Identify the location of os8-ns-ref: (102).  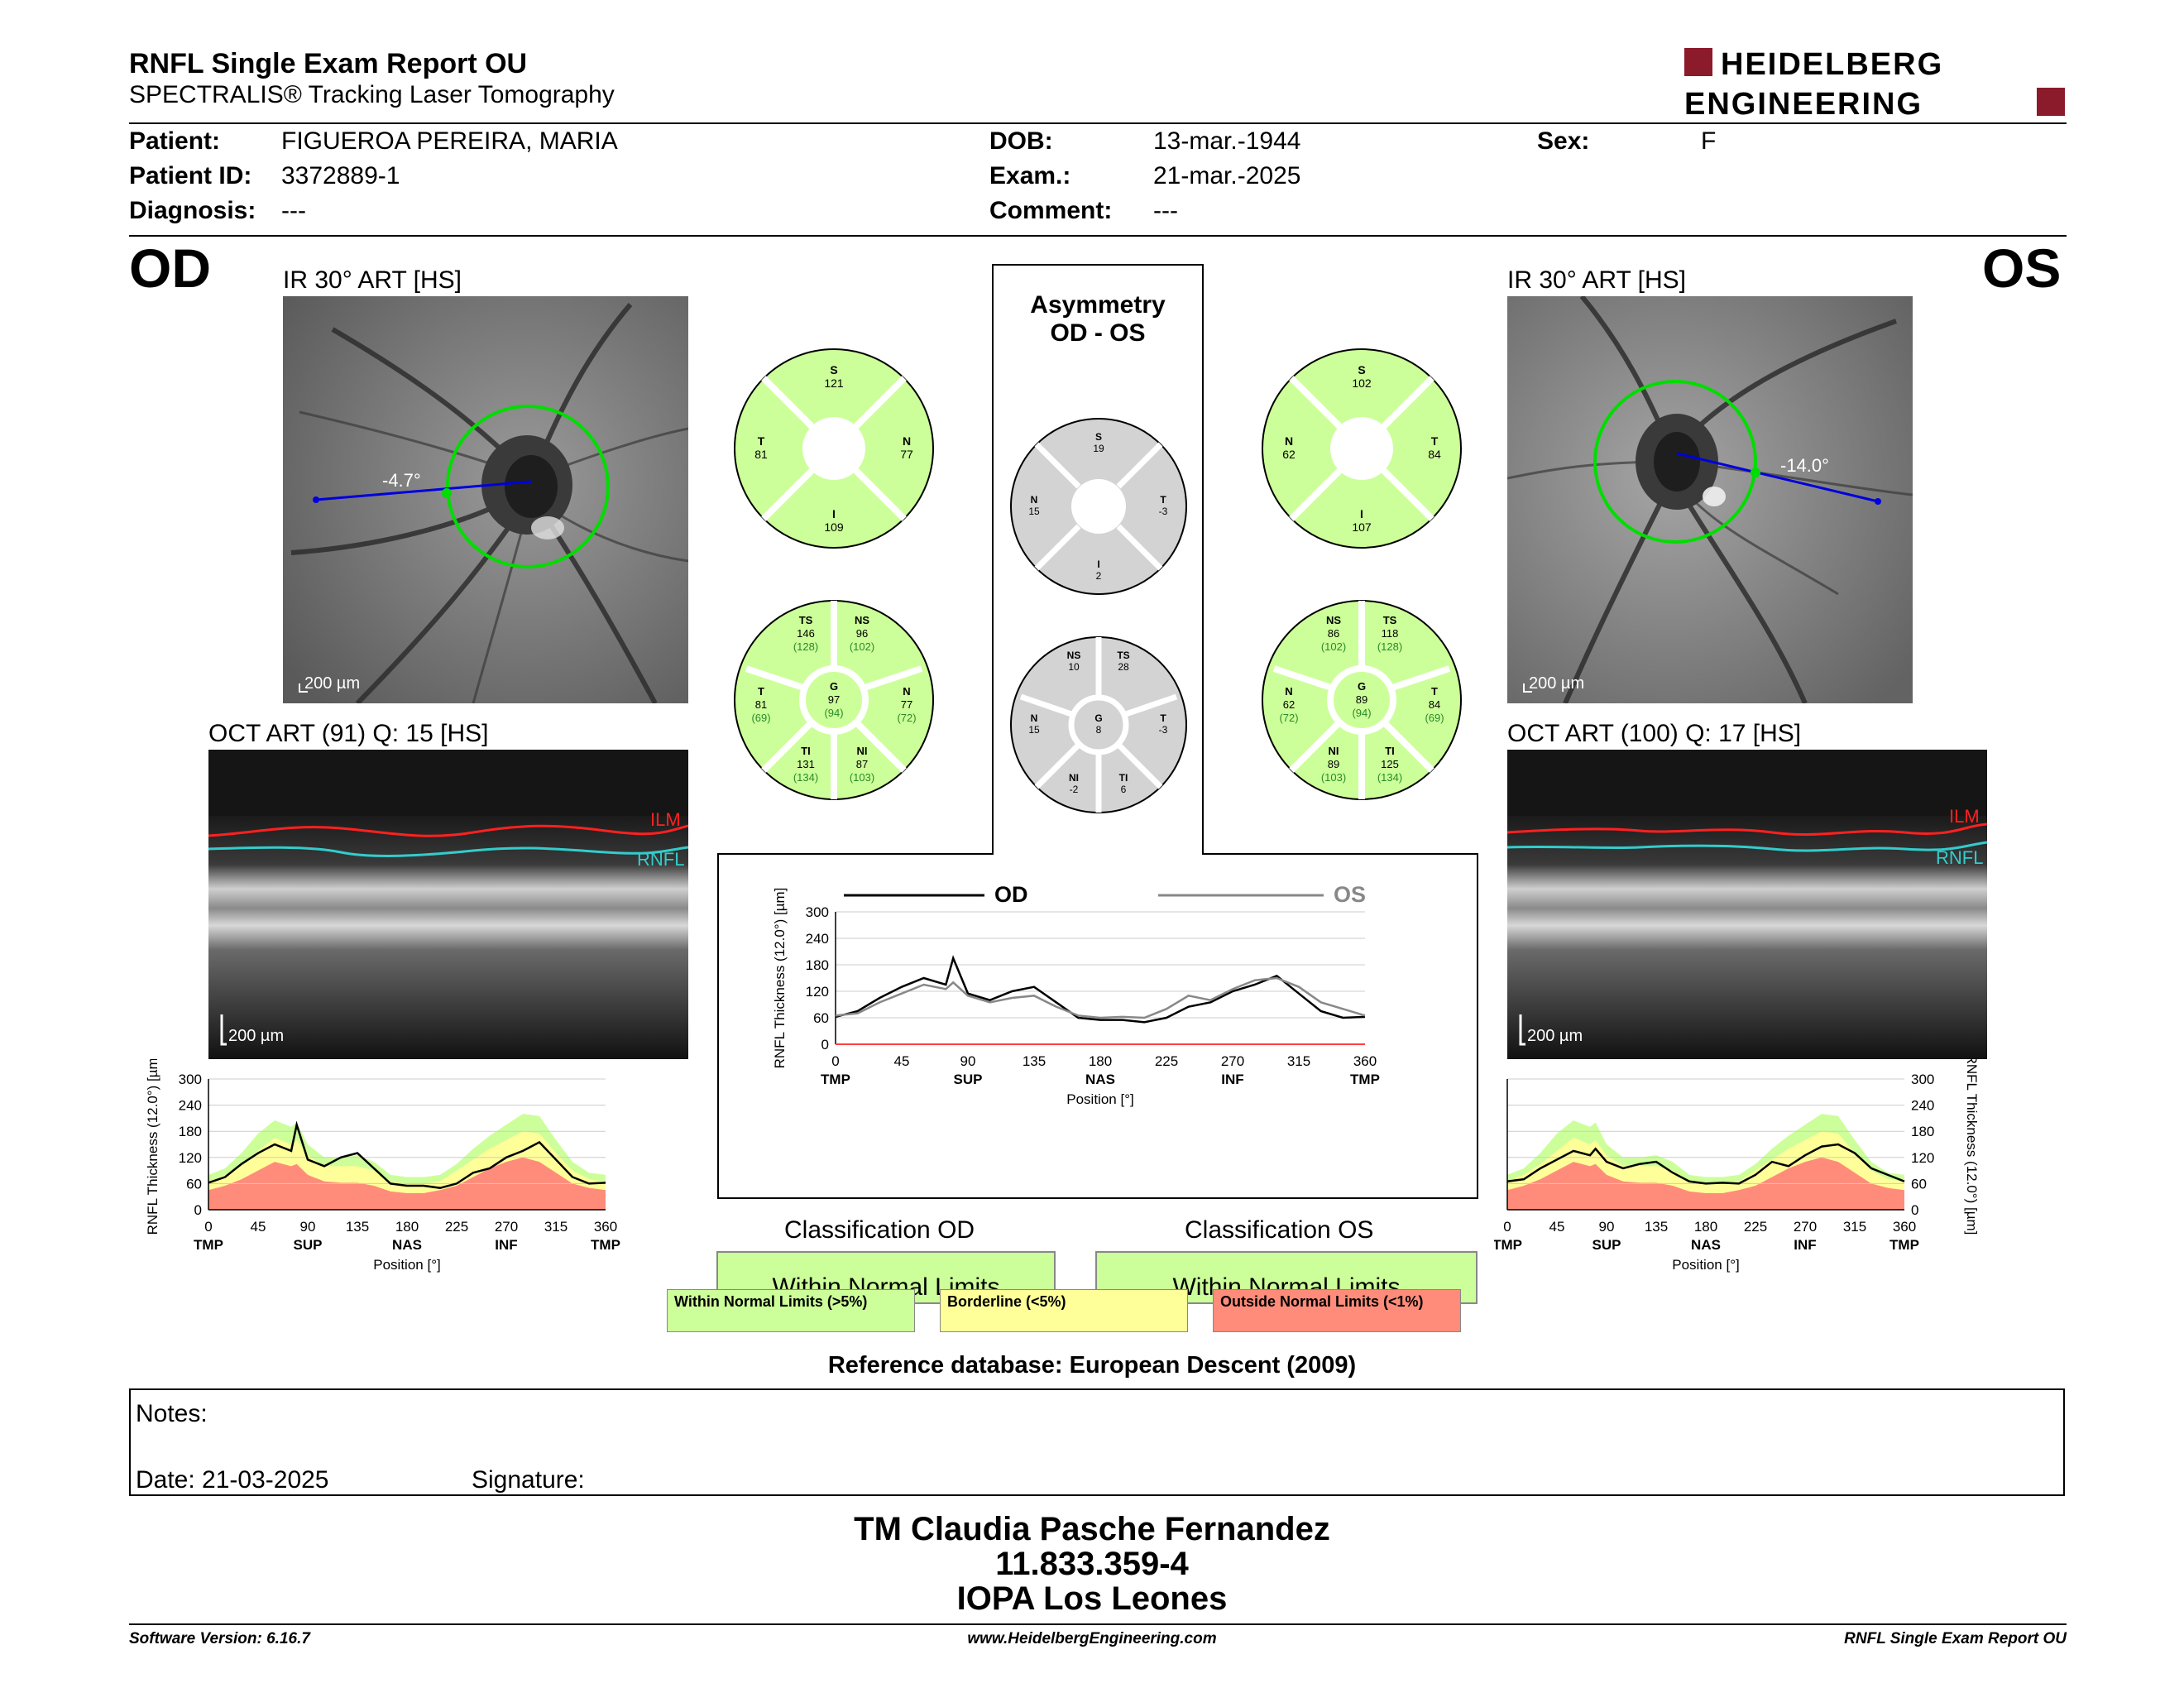
(1333, 646).